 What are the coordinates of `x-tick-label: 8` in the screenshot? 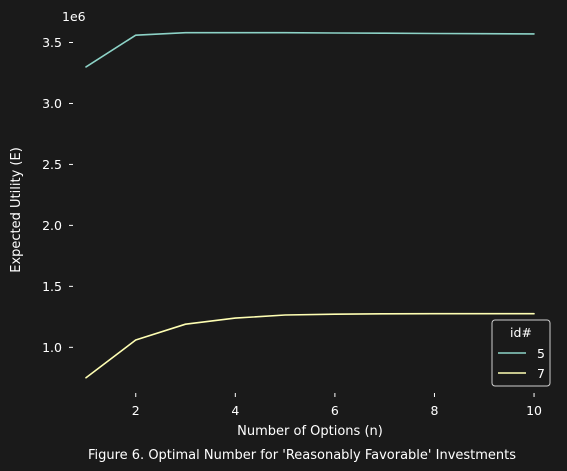 It's located at (434, 410).